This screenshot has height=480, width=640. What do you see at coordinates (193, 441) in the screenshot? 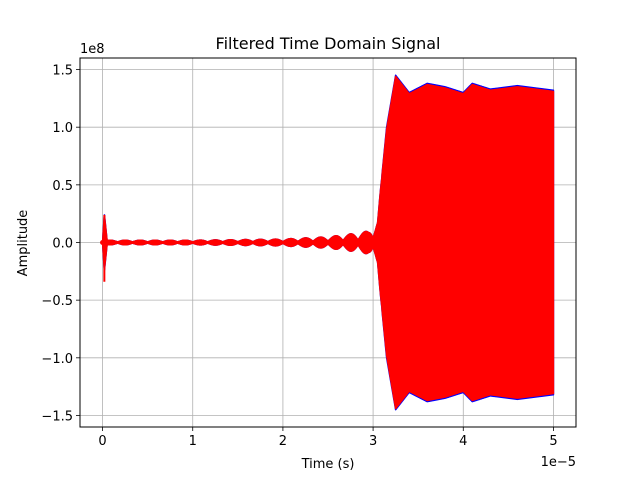
I see `x-tick-label: 1` at bounding box center [193, 441].